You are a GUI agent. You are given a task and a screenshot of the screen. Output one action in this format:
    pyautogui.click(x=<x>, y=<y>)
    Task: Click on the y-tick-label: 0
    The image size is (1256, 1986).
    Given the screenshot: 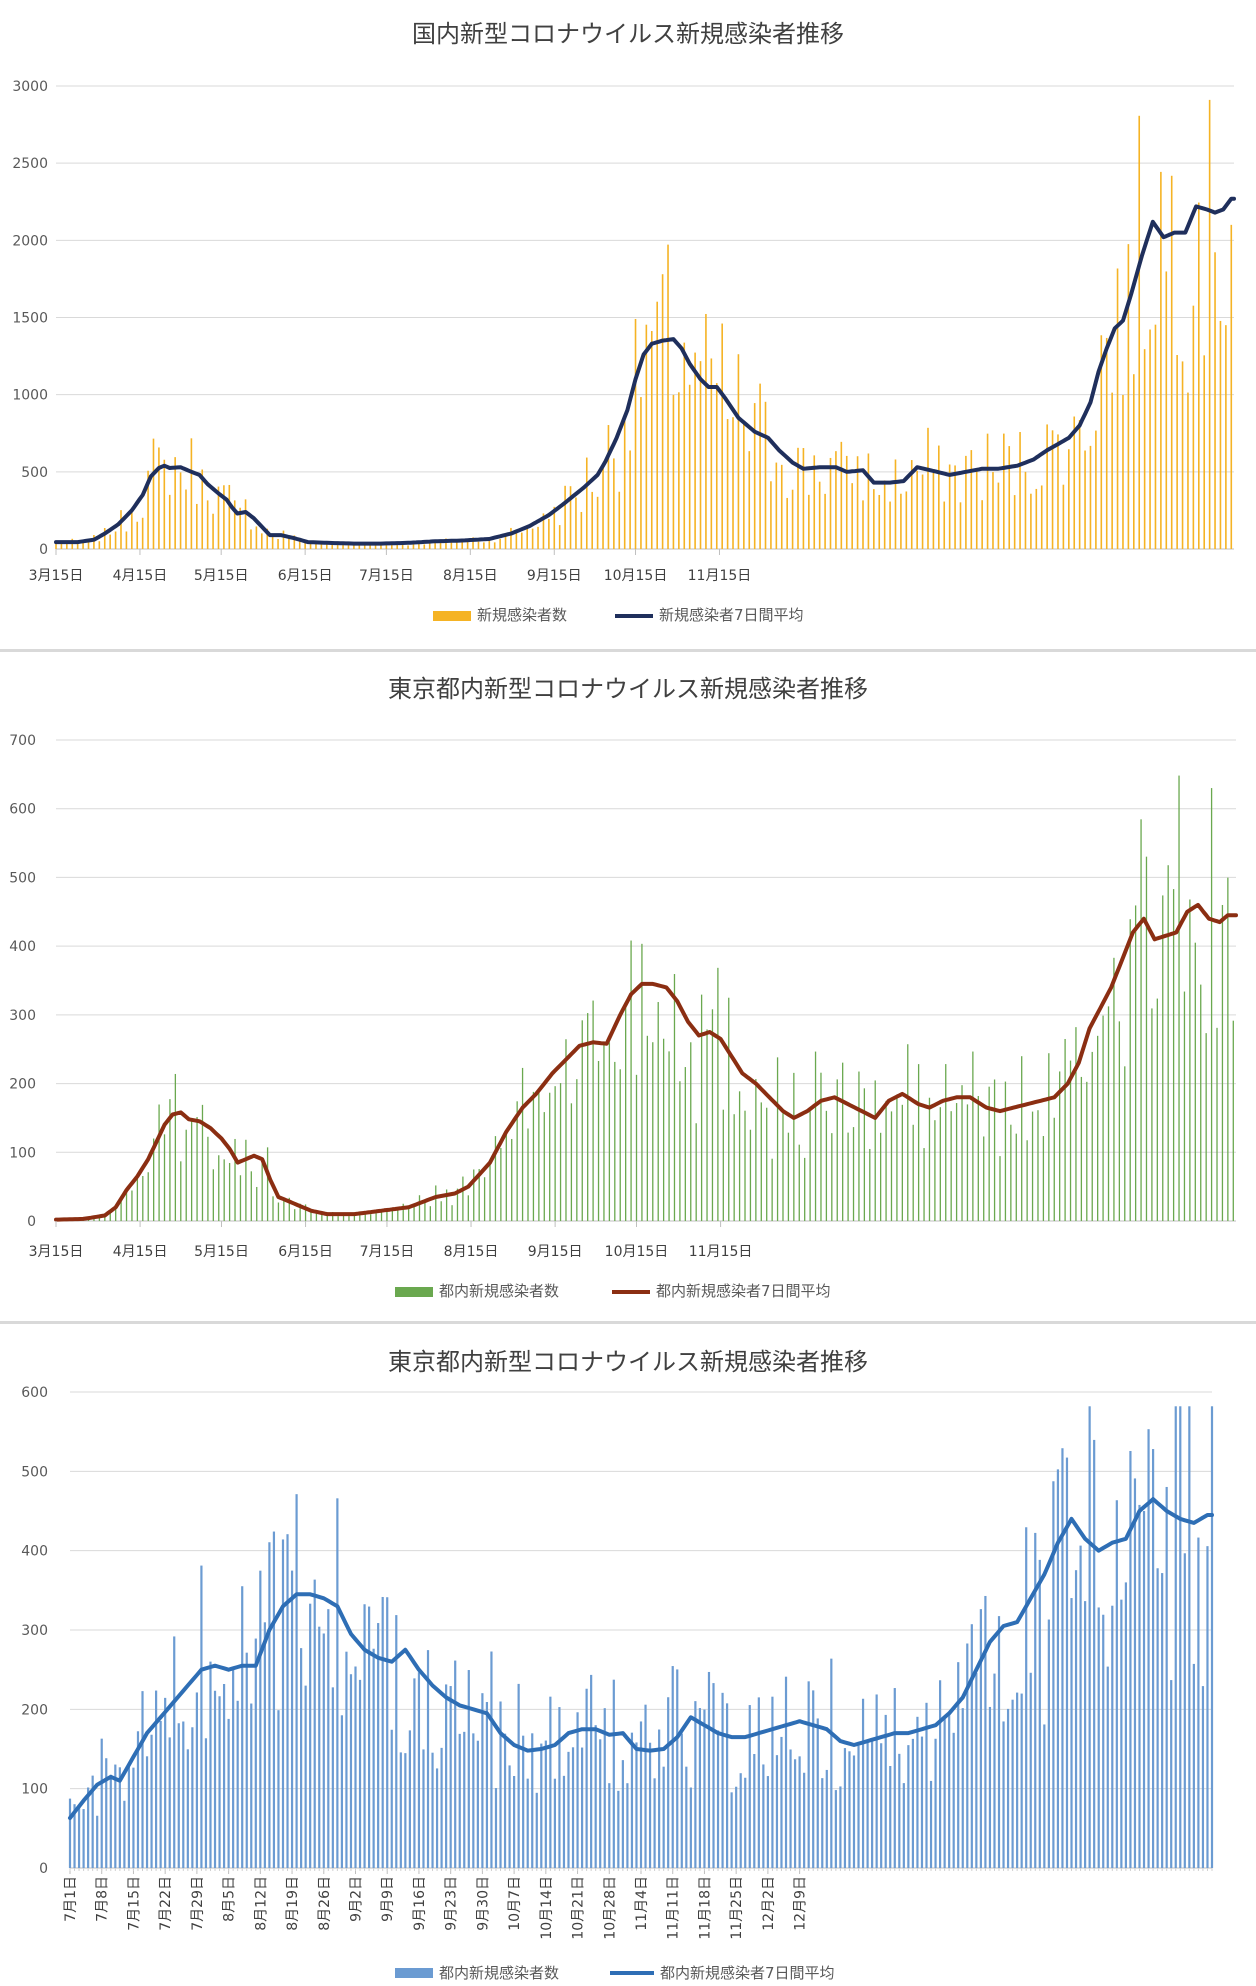 What is the action you would take?
    pyautogui.click(x=43, y=550)
    